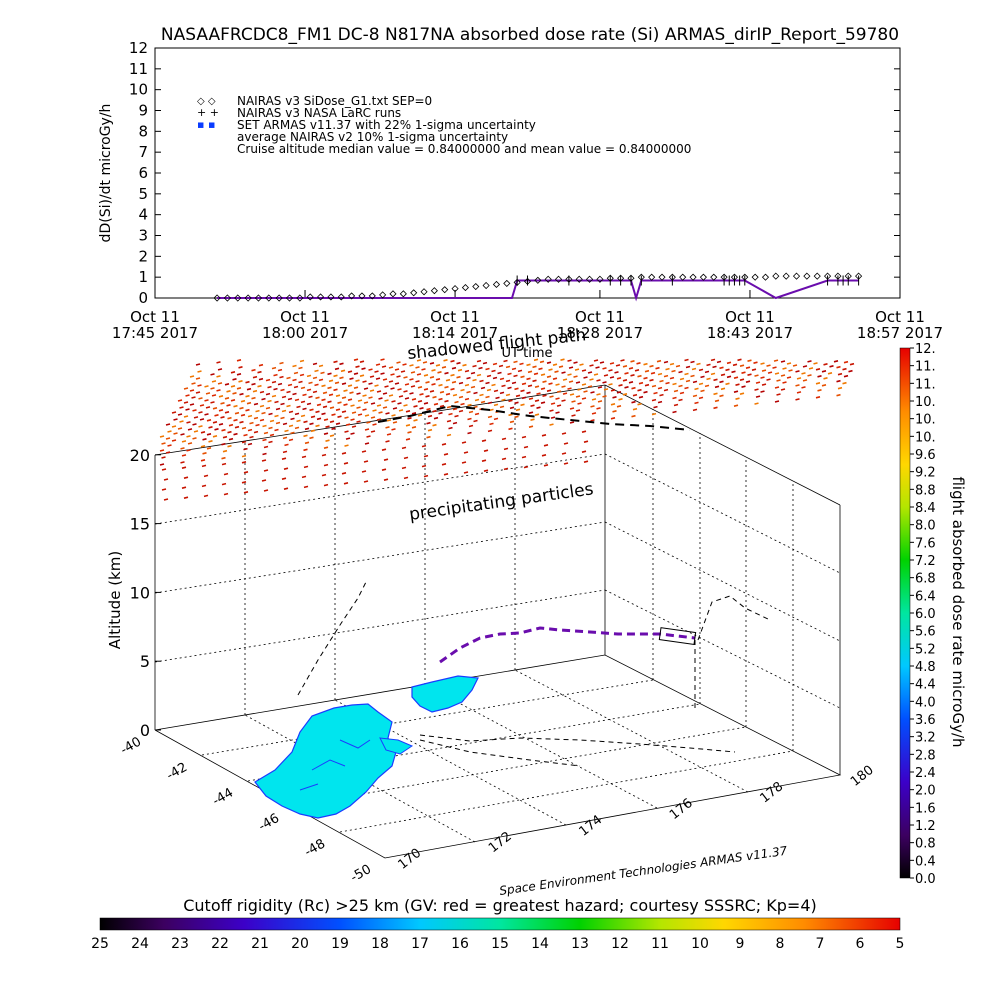  I want to click on cutoff-colorbar-tick-label: 5, so click(900, 944).